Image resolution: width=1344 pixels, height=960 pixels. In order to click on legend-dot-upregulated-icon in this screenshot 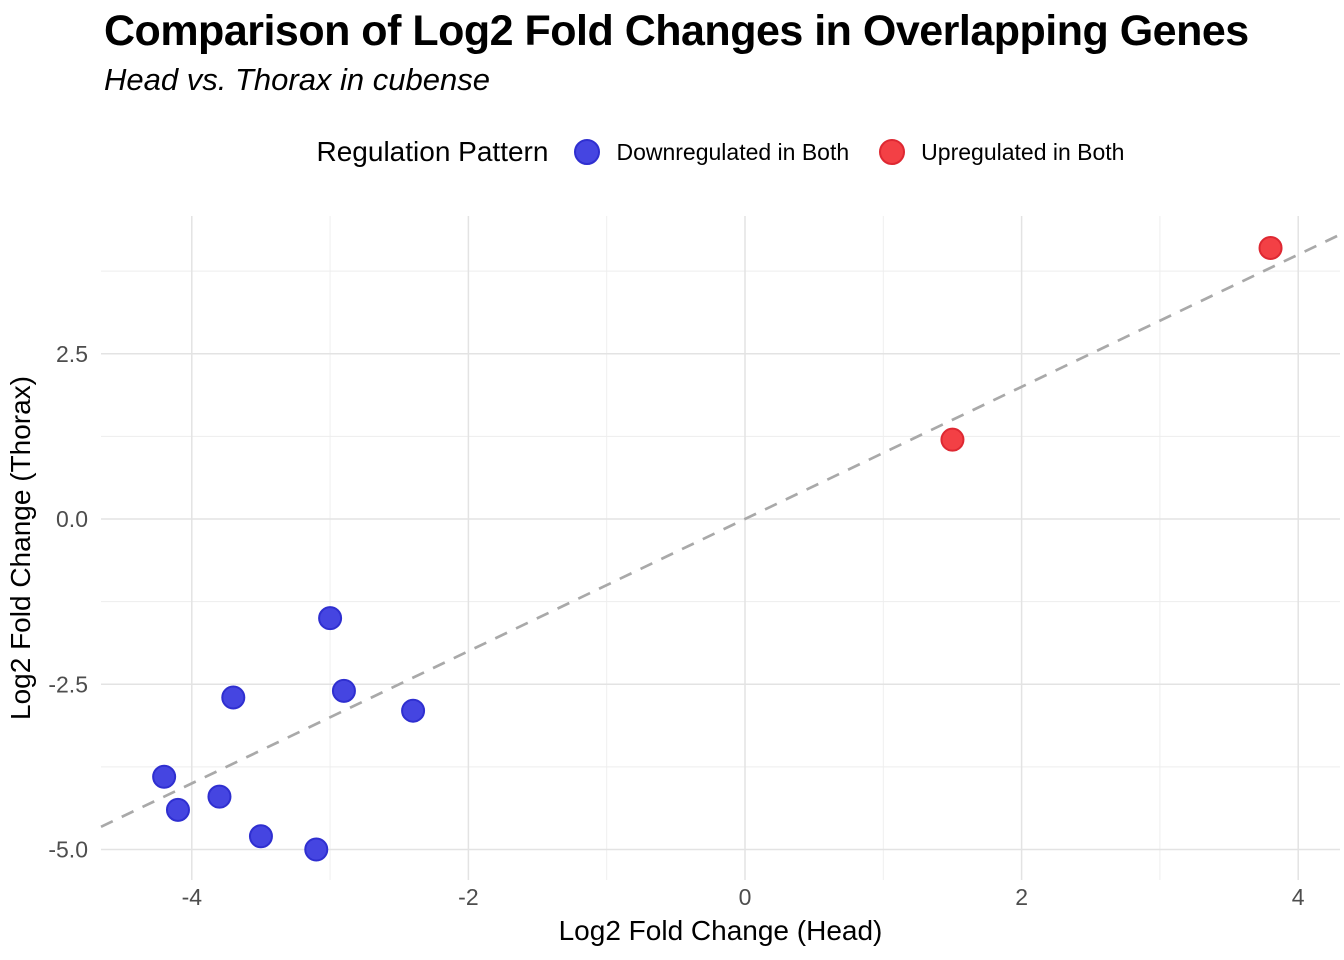, I will do `click(892, 152)`.